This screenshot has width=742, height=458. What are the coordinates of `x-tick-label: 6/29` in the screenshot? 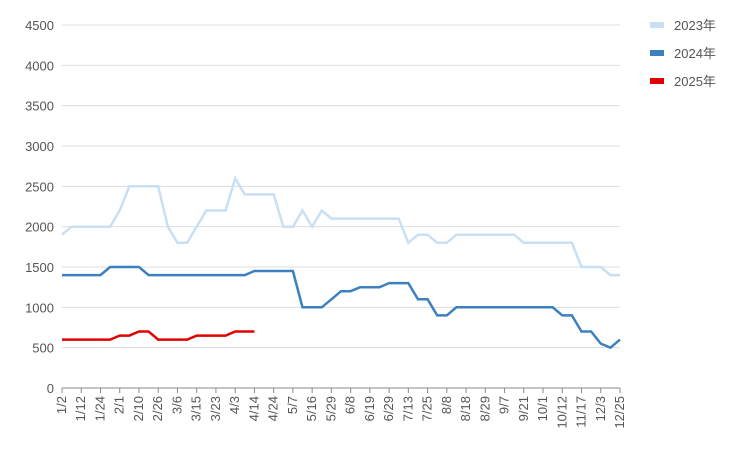 It's located at (388, 408).